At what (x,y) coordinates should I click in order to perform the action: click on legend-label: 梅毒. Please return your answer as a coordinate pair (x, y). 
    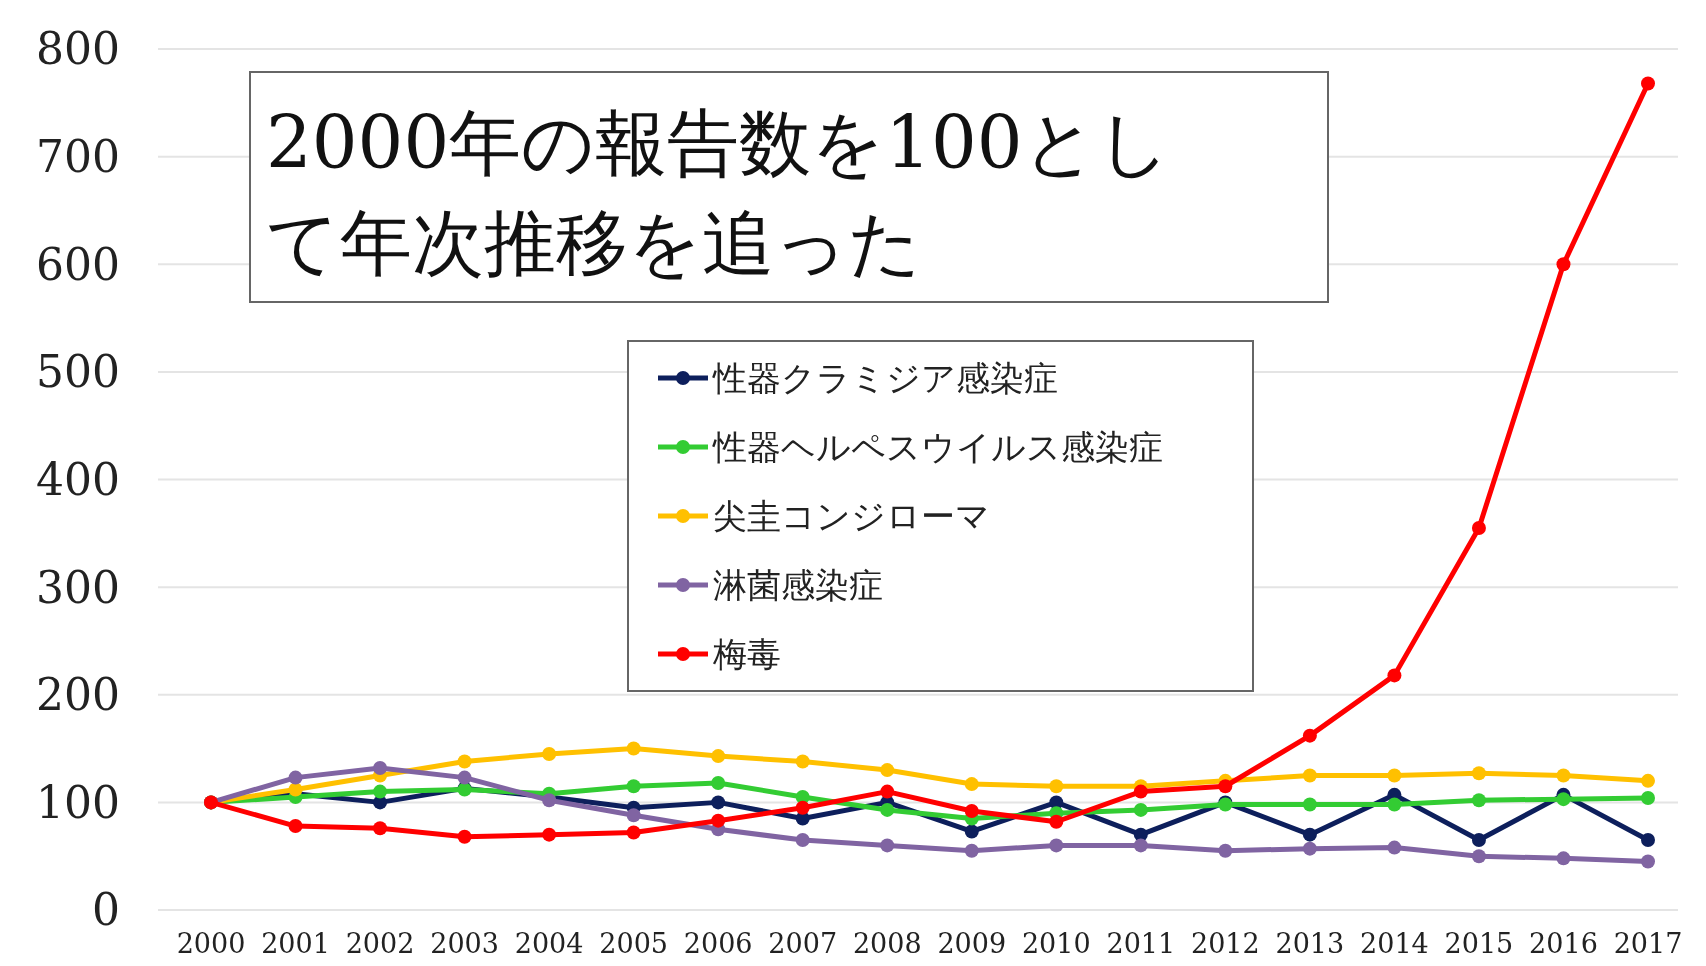
    Looking at the image, I should click on (746, 653).